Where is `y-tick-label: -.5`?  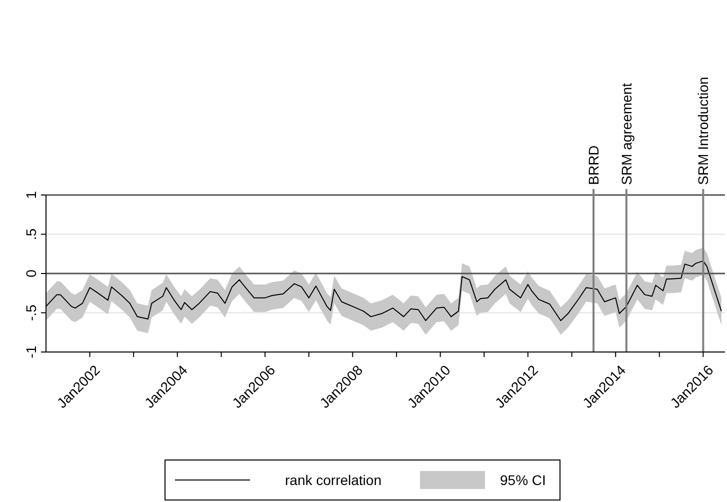 y-tick-label: -.5 is located at coordinates (31, 312).